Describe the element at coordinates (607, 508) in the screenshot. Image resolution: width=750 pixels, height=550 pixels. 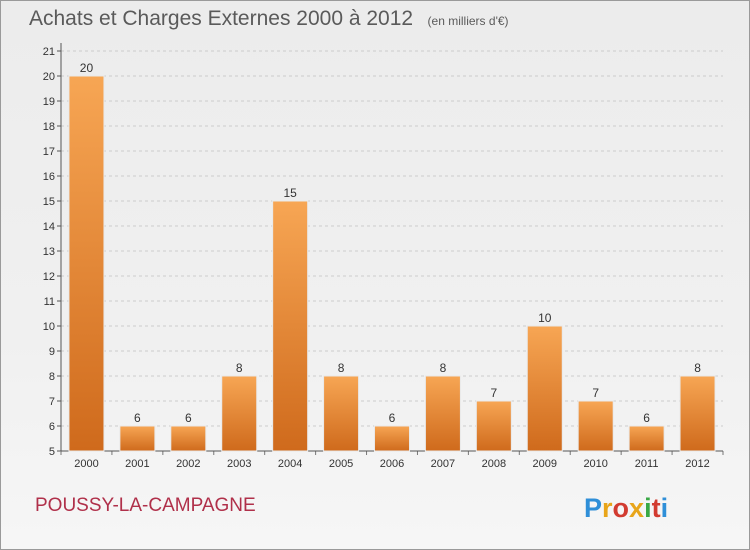
I see `logo-letter: r` at that location.